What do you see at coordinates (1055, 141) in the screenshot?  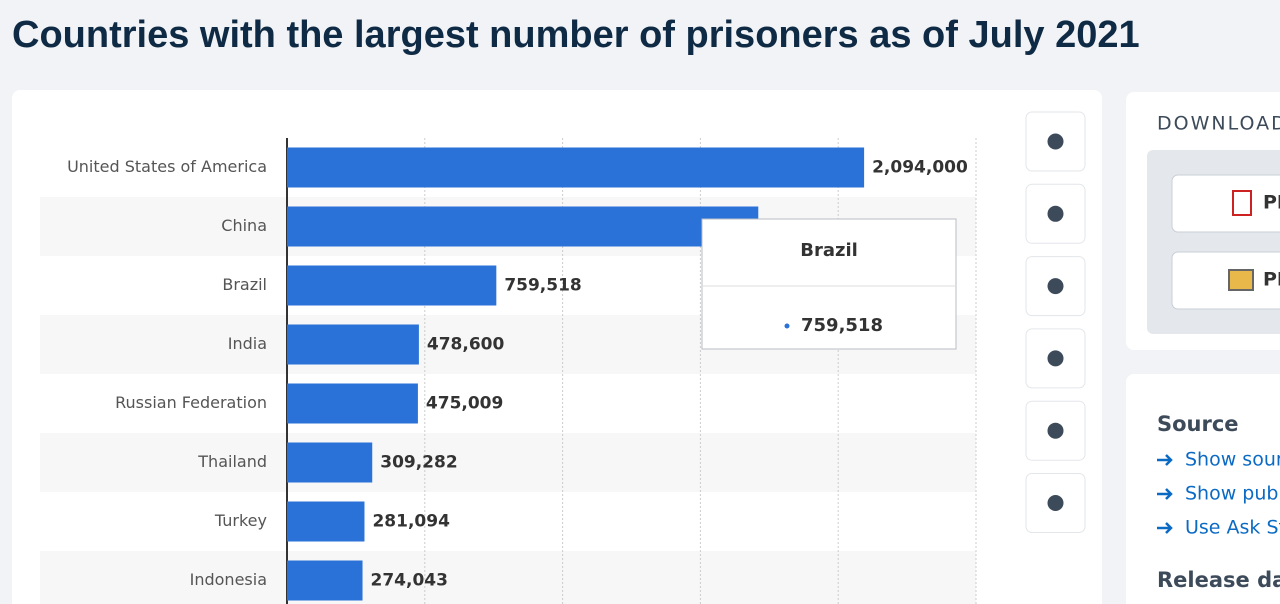 I see `favorite-icon` at bounding box center [1055, 141].